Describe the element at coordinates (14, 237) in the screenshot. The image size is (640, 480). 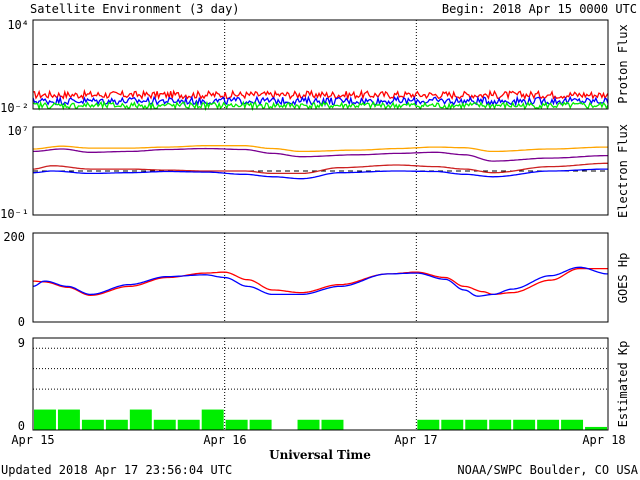
I see `goes-ytick-top: 200` at that location.